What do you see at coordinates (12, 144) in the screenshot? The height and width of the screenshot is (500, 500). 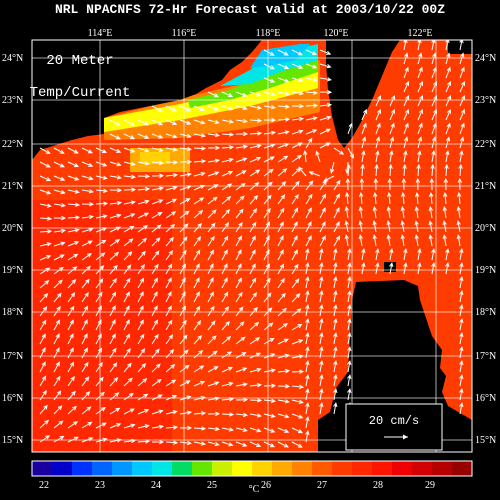 I see `lat-label-left: 22°N` at bounding box center [12, 144].